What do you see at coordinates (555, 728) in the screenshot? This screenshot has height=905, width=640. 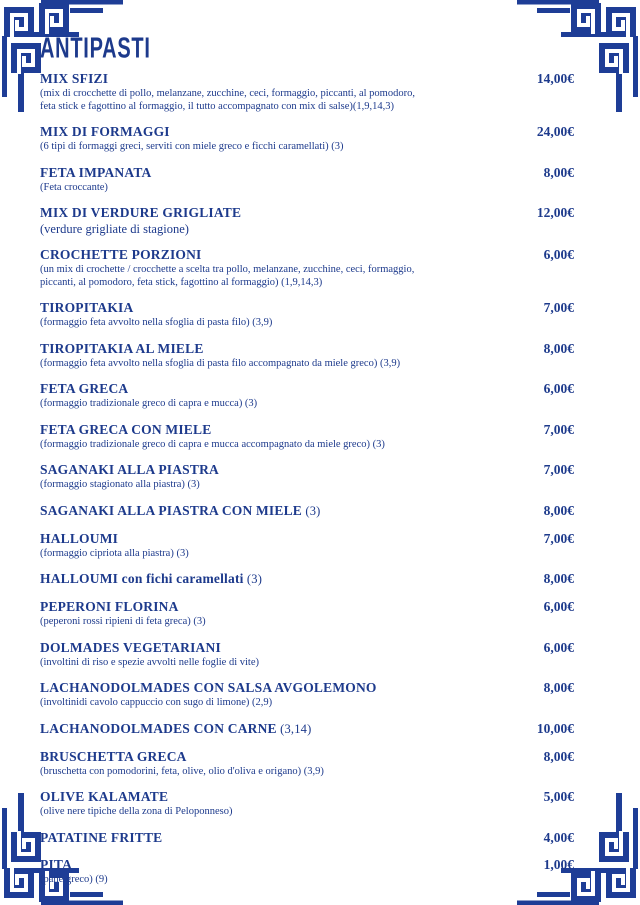 I see `item-price: 10,00€` at bounding box center [555, 728].